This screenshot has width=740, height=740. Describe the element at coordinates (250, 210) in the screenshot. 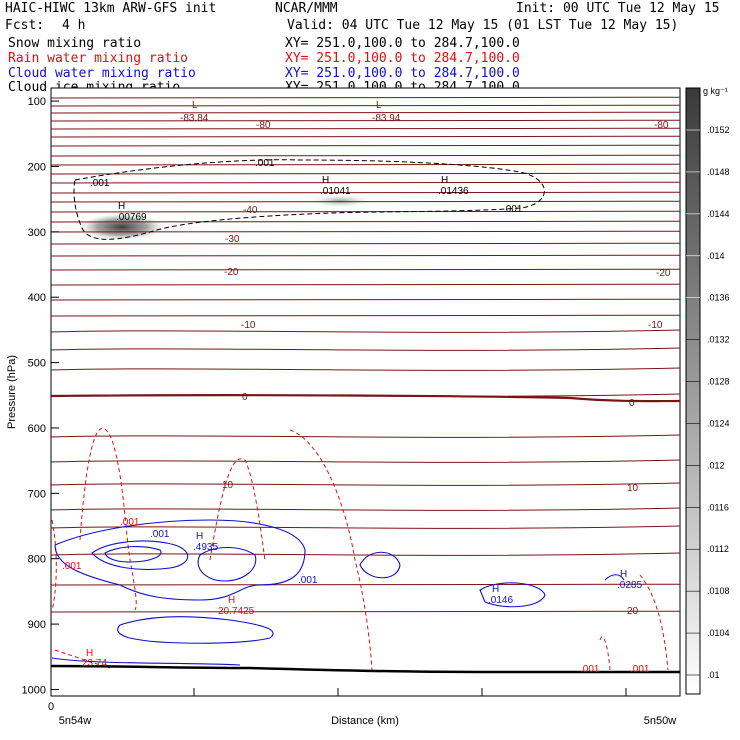

I see `temp-label: -40` at that location.